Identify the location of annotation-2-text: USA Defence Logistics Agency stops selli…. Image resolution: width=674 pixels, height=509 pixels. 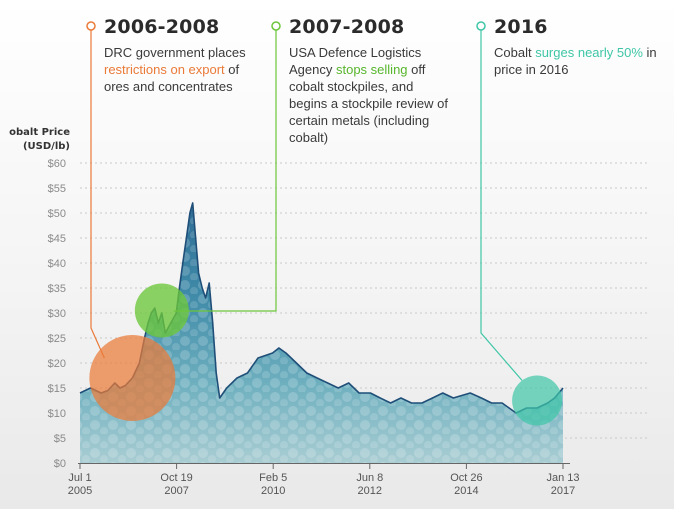
(369, 95).